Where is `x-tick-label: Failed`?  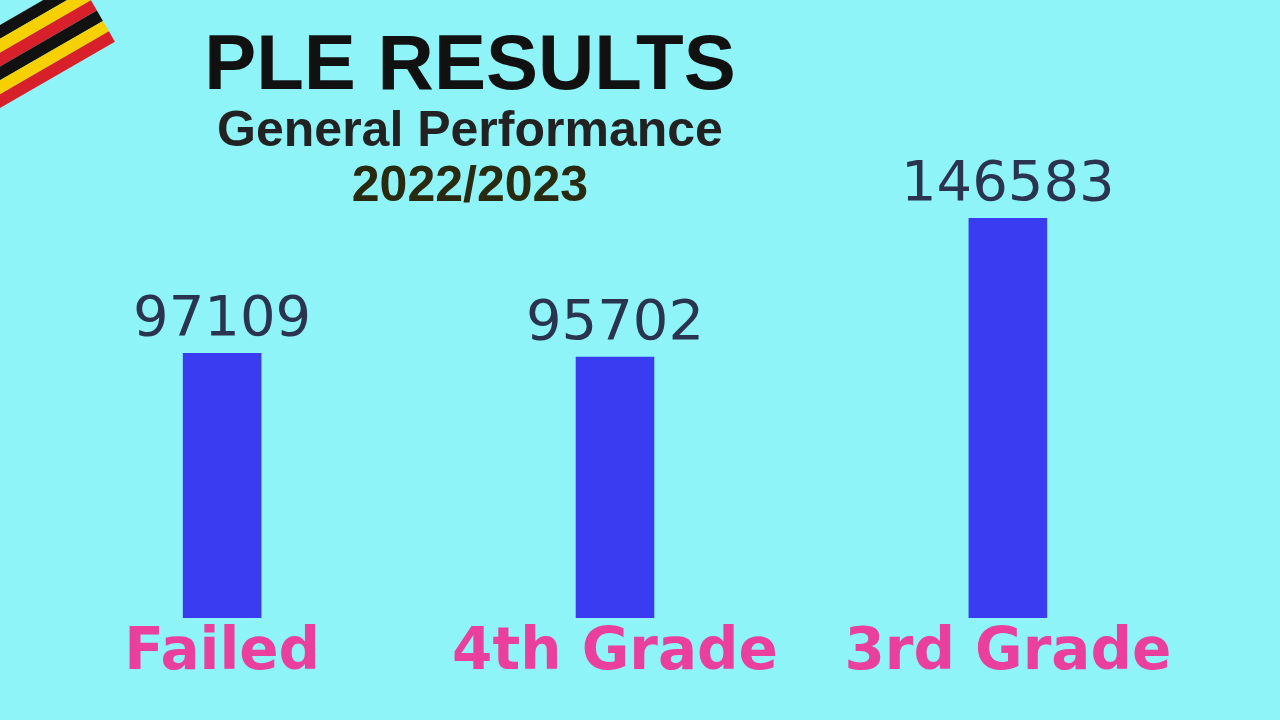
x-tick-label: Failed is located at coordinates (222, 648).